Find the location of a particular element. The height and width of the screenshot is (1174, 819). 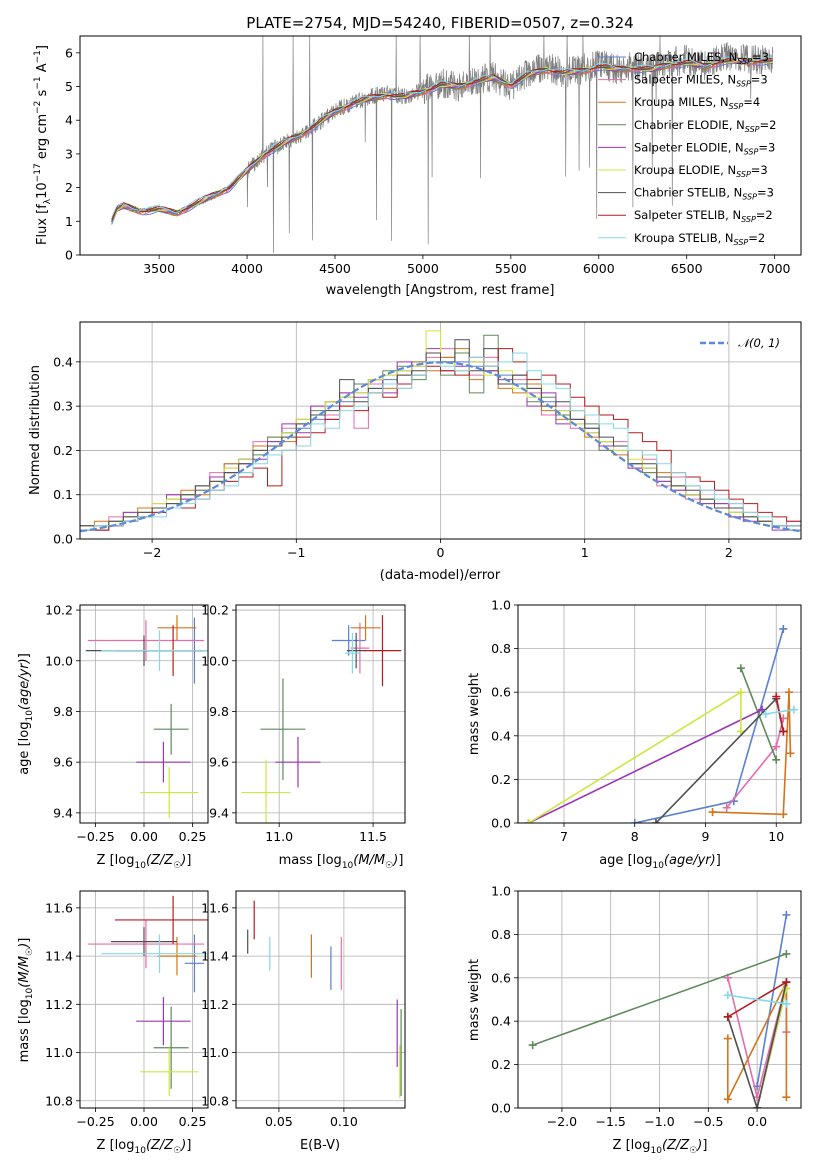

x-tick-label: −0.5 is located at coordinates (708, 1121).